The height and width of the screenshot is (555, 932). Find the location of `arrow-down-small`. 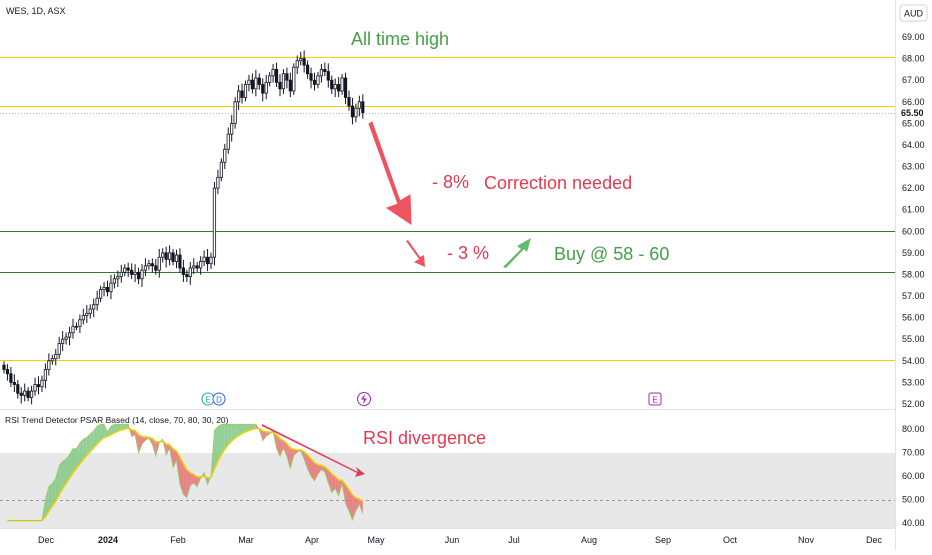

arrow-down-small is located at coordinates (415, 253).